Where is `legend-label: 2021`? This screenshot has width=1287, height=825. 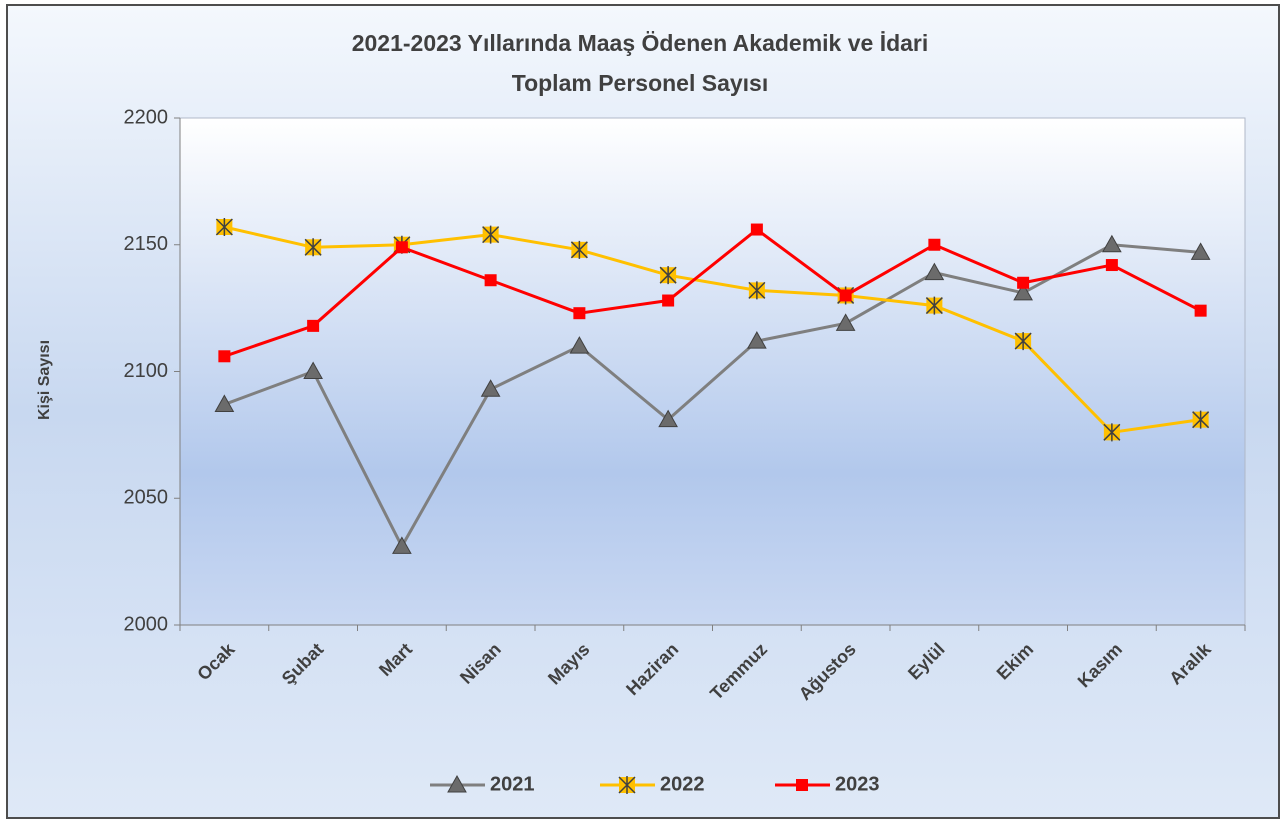 legend-label: 2021 is located at coordinates (512, 784).